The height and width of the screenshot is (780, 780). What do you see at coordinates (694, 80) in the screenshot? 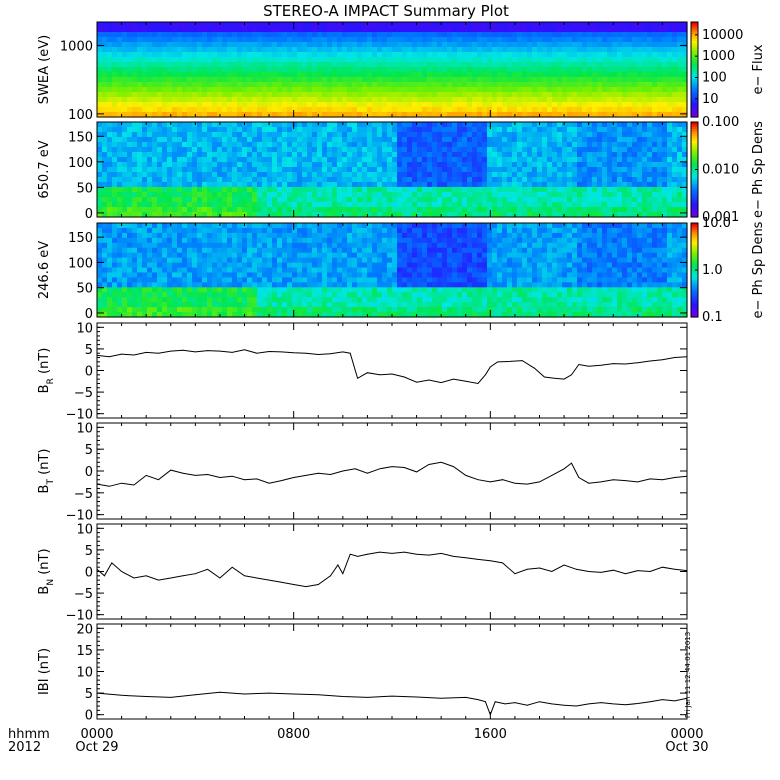
I see `colorbar-swatch` at bounding box center [694, 80].